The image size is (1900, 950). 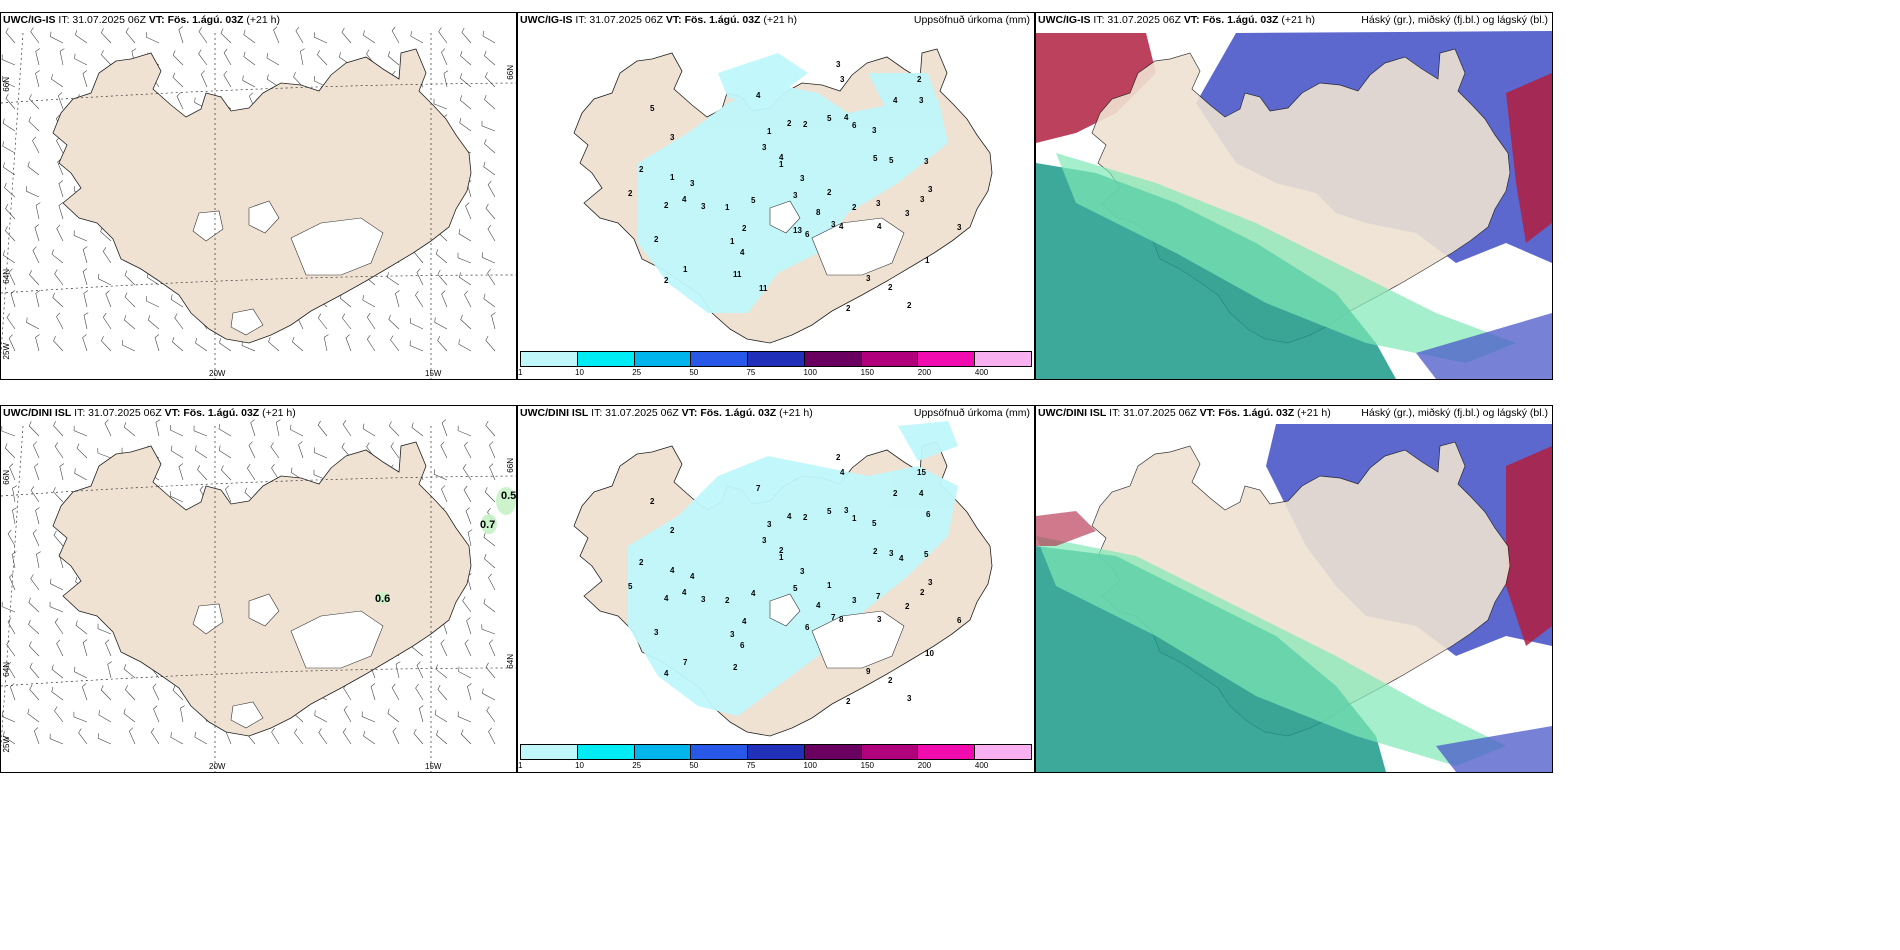 What do you see at coordinates (262, 196) in the screenshot?
I see `iceland-landmass` at bounding box center [262, 196].